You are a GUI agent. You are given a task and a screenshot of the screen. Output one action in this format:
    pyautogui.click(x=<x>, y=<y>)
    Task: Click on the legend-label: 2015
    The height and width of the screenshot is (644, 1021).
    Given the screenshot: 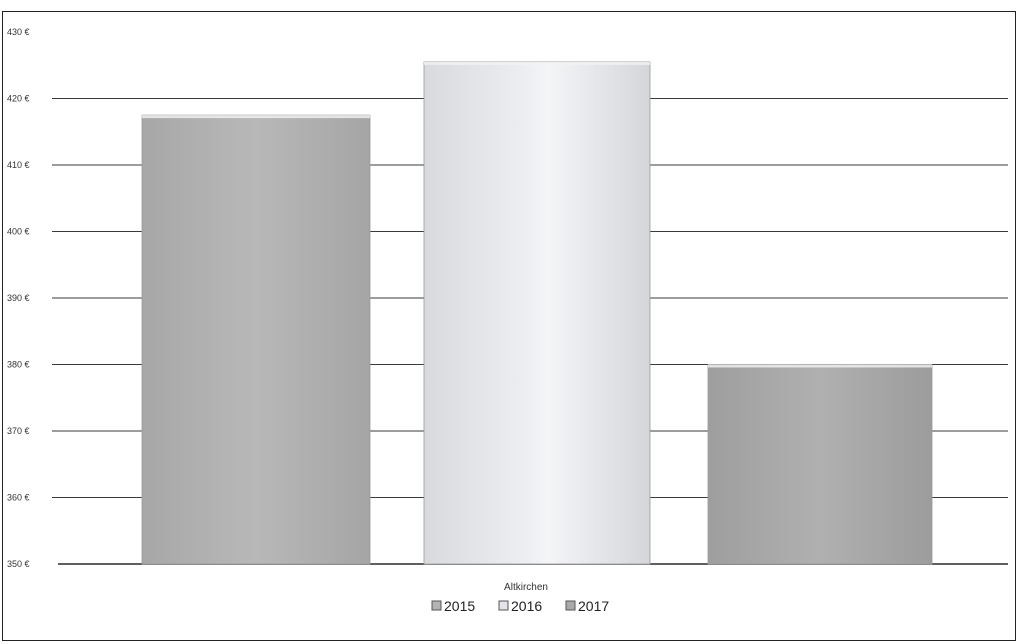 What is the action you would take?
    pyautogui.click(x=459, y=606)
    